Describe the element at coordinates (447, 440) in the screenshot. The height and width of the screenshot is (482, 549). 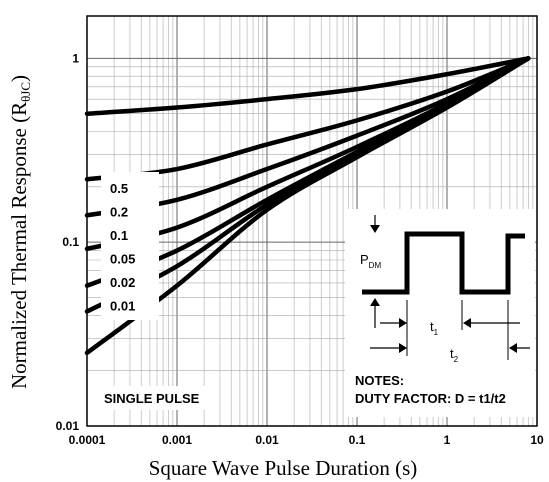
I see `x-tick-label: 1` at that location.